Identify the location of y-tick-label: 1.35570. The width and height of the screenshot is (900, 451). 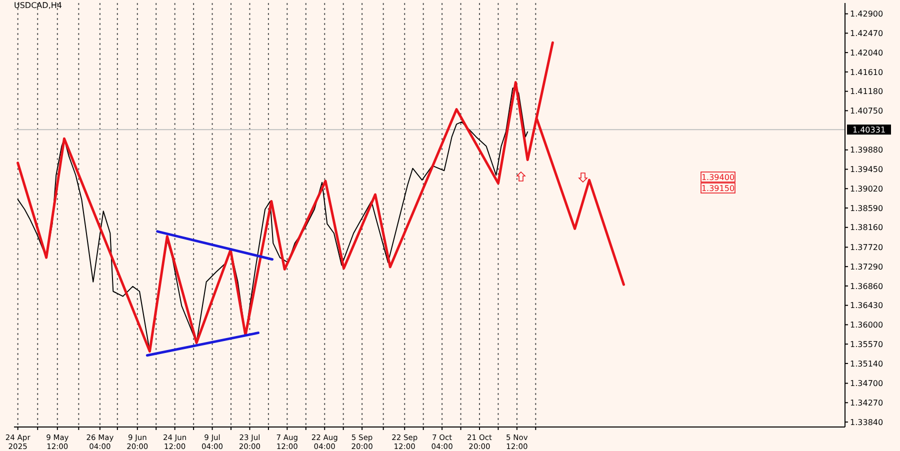
(867, 344).